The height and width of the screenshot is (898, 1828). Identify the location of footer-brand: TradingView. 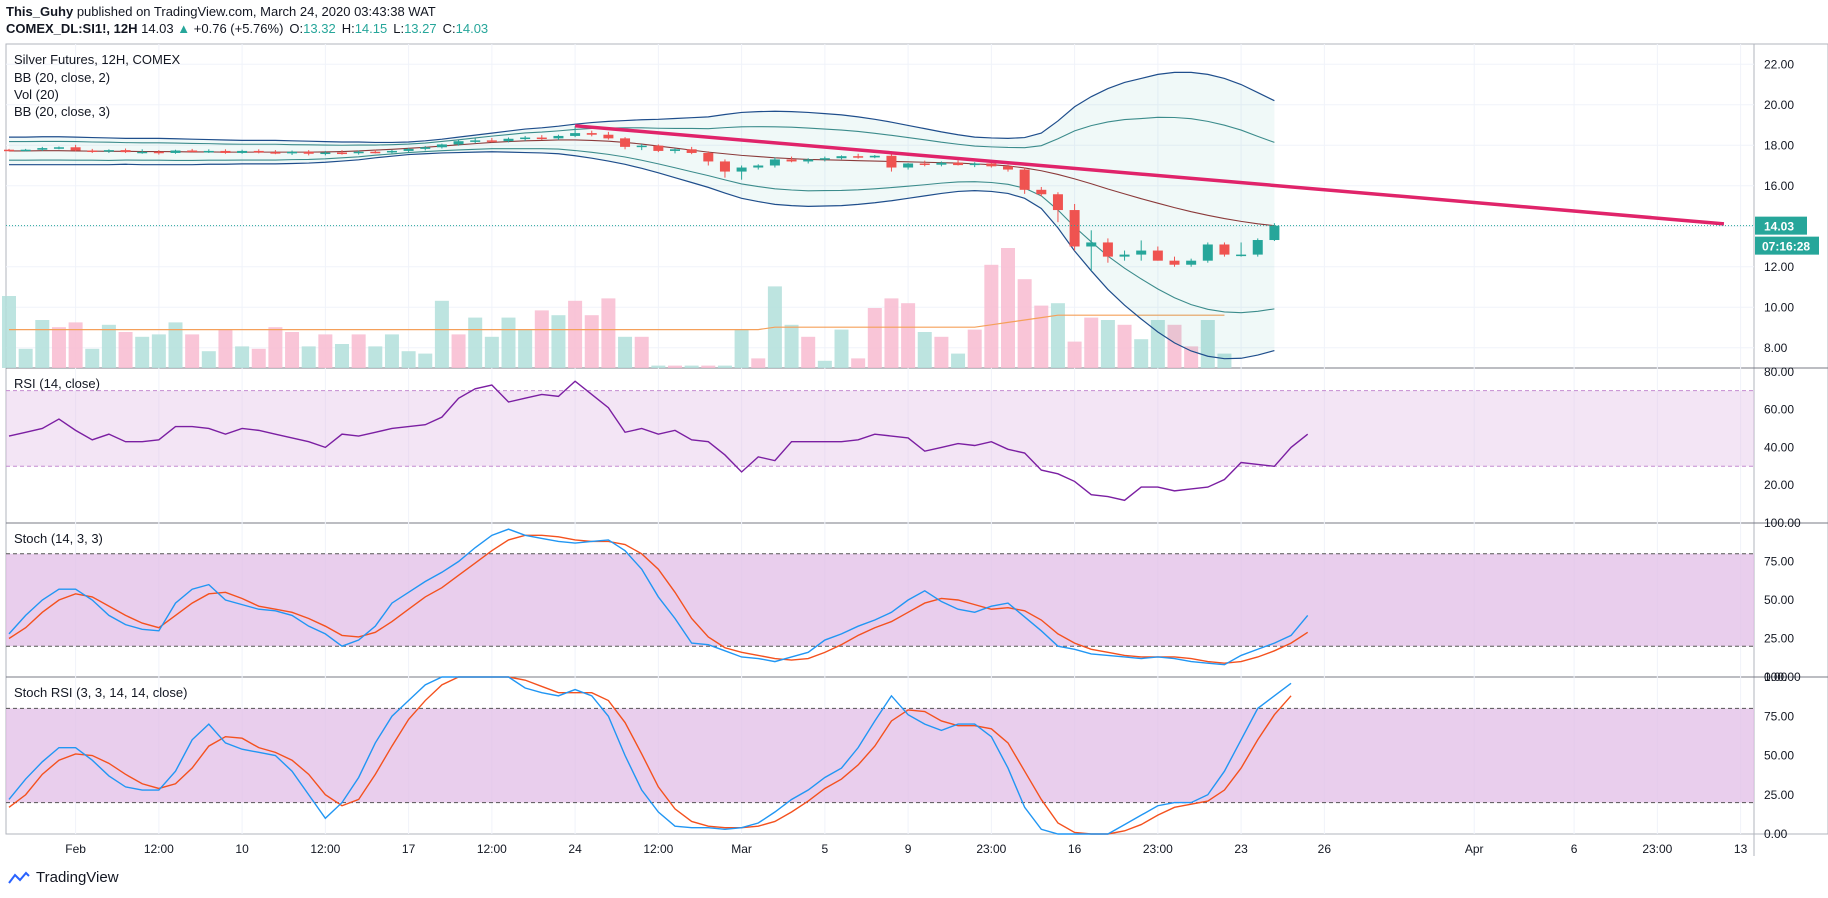
(63, 877).